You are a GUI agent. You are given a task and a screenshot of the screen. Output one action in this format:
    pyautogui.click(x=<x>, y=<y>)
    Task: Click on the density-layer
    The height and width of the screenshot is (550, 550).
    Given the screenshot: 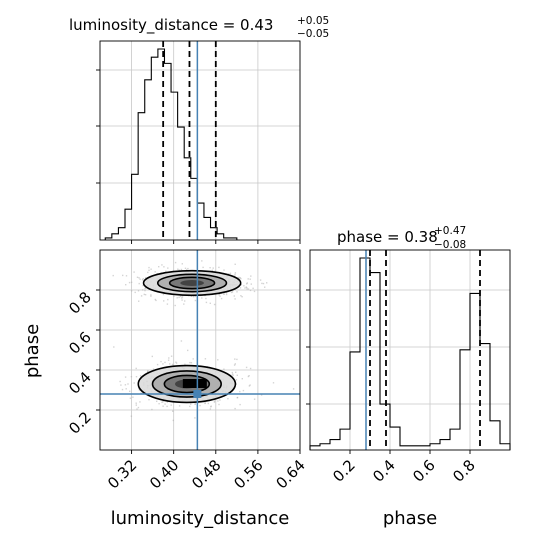 What is the action you would take?
    pyautogui.click(x=203, y=341)
    